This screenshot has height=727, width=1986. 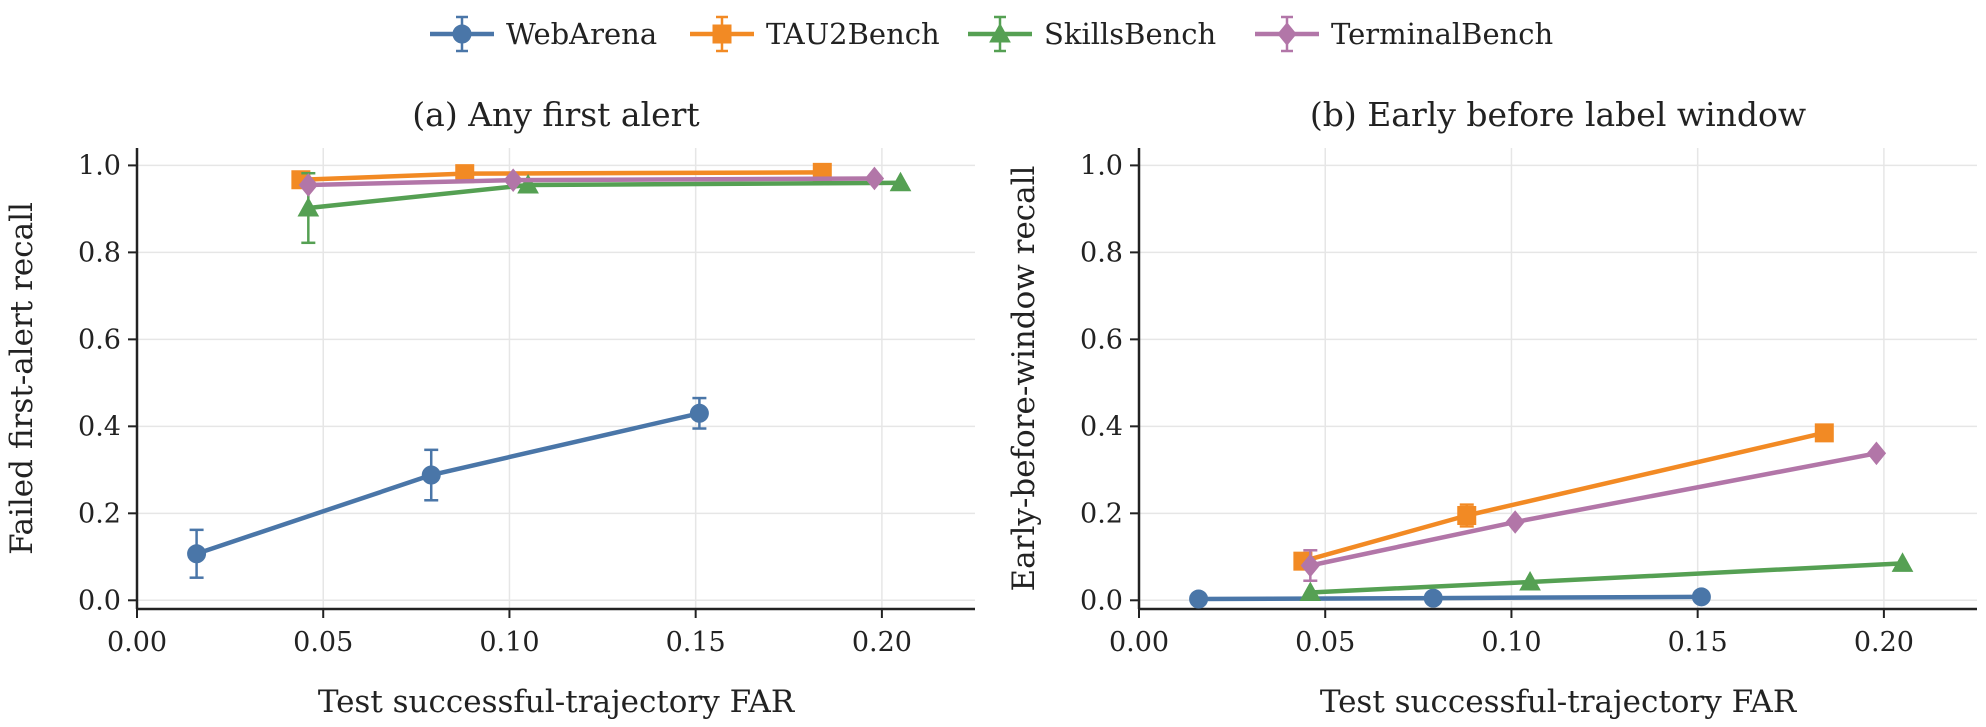 What do you see at coordinates (1024, 379) in the screenshot?
I see `y-axis-label: Early-before-window recall` at bounding box center [1024, 379].